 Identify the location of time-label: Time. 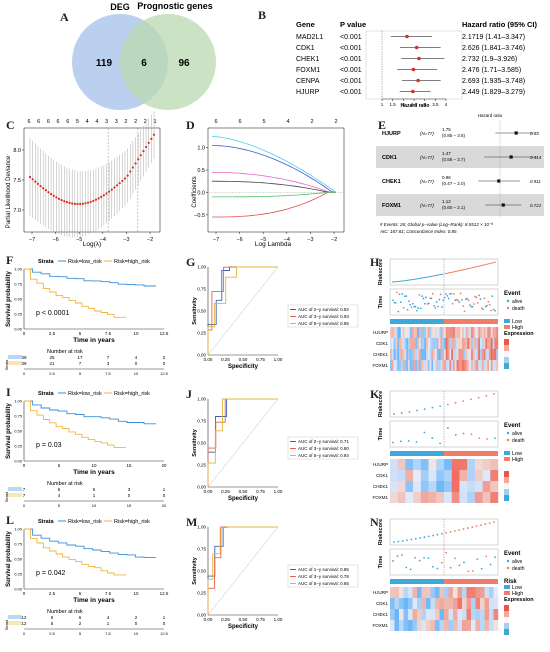
(381, 562).